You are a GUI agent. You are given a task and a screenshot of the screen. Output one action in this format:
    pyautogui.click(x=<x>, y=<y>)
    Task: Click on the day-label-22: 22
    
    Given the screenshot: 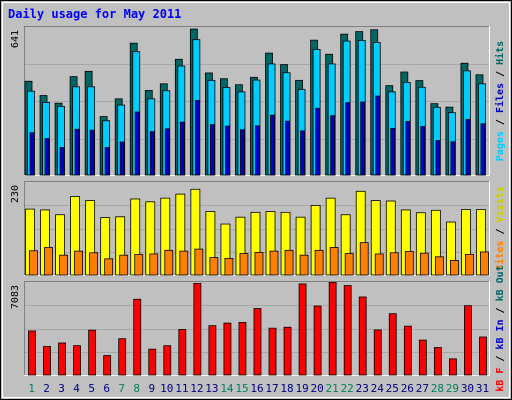 What is the action you would take?
    pyautogui.click(x=347, y=388)
    